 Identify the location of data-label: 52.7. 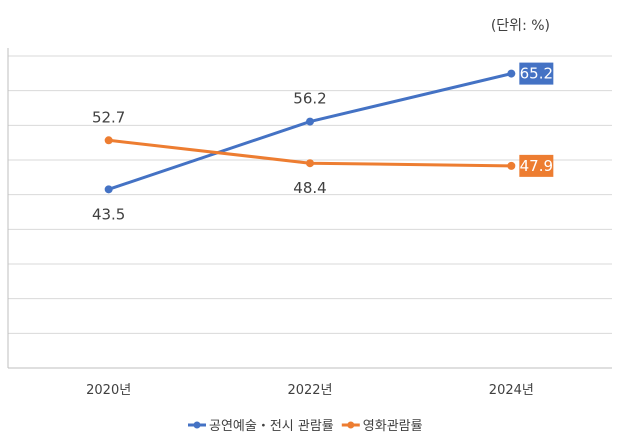
(108, 117).